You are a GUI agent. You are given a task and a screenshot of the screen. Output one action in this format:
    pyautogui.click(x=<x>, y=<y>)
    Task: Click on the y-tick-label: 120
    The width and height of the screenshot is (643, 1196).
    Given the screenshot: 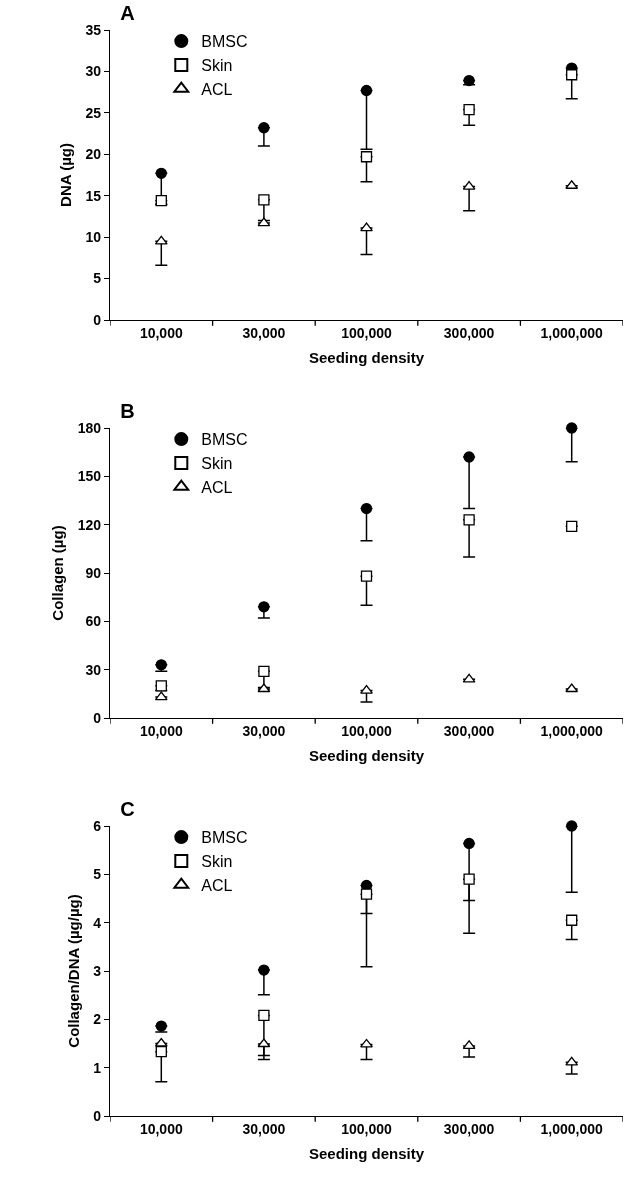 What is the action you would take?
    pyautogui.click(x=89, y=524)
    